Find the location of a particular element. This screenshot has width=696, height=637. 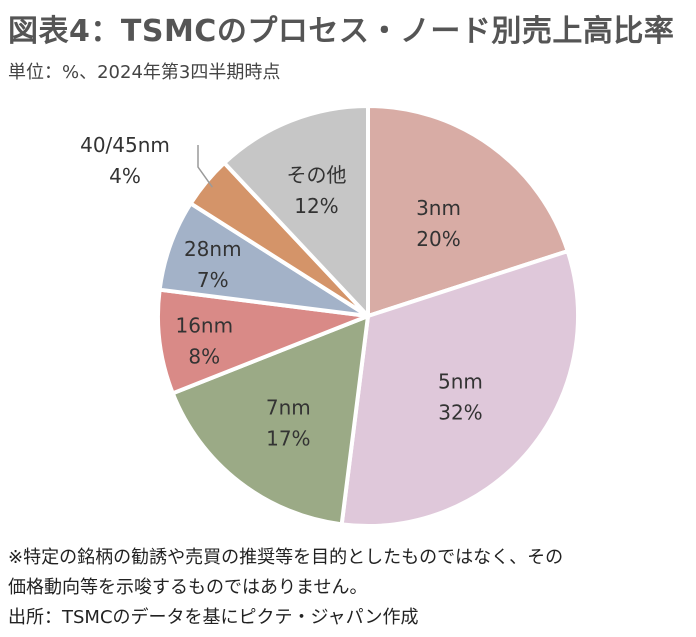

slice-value-0: 20% is located at coordinates (438, 239).